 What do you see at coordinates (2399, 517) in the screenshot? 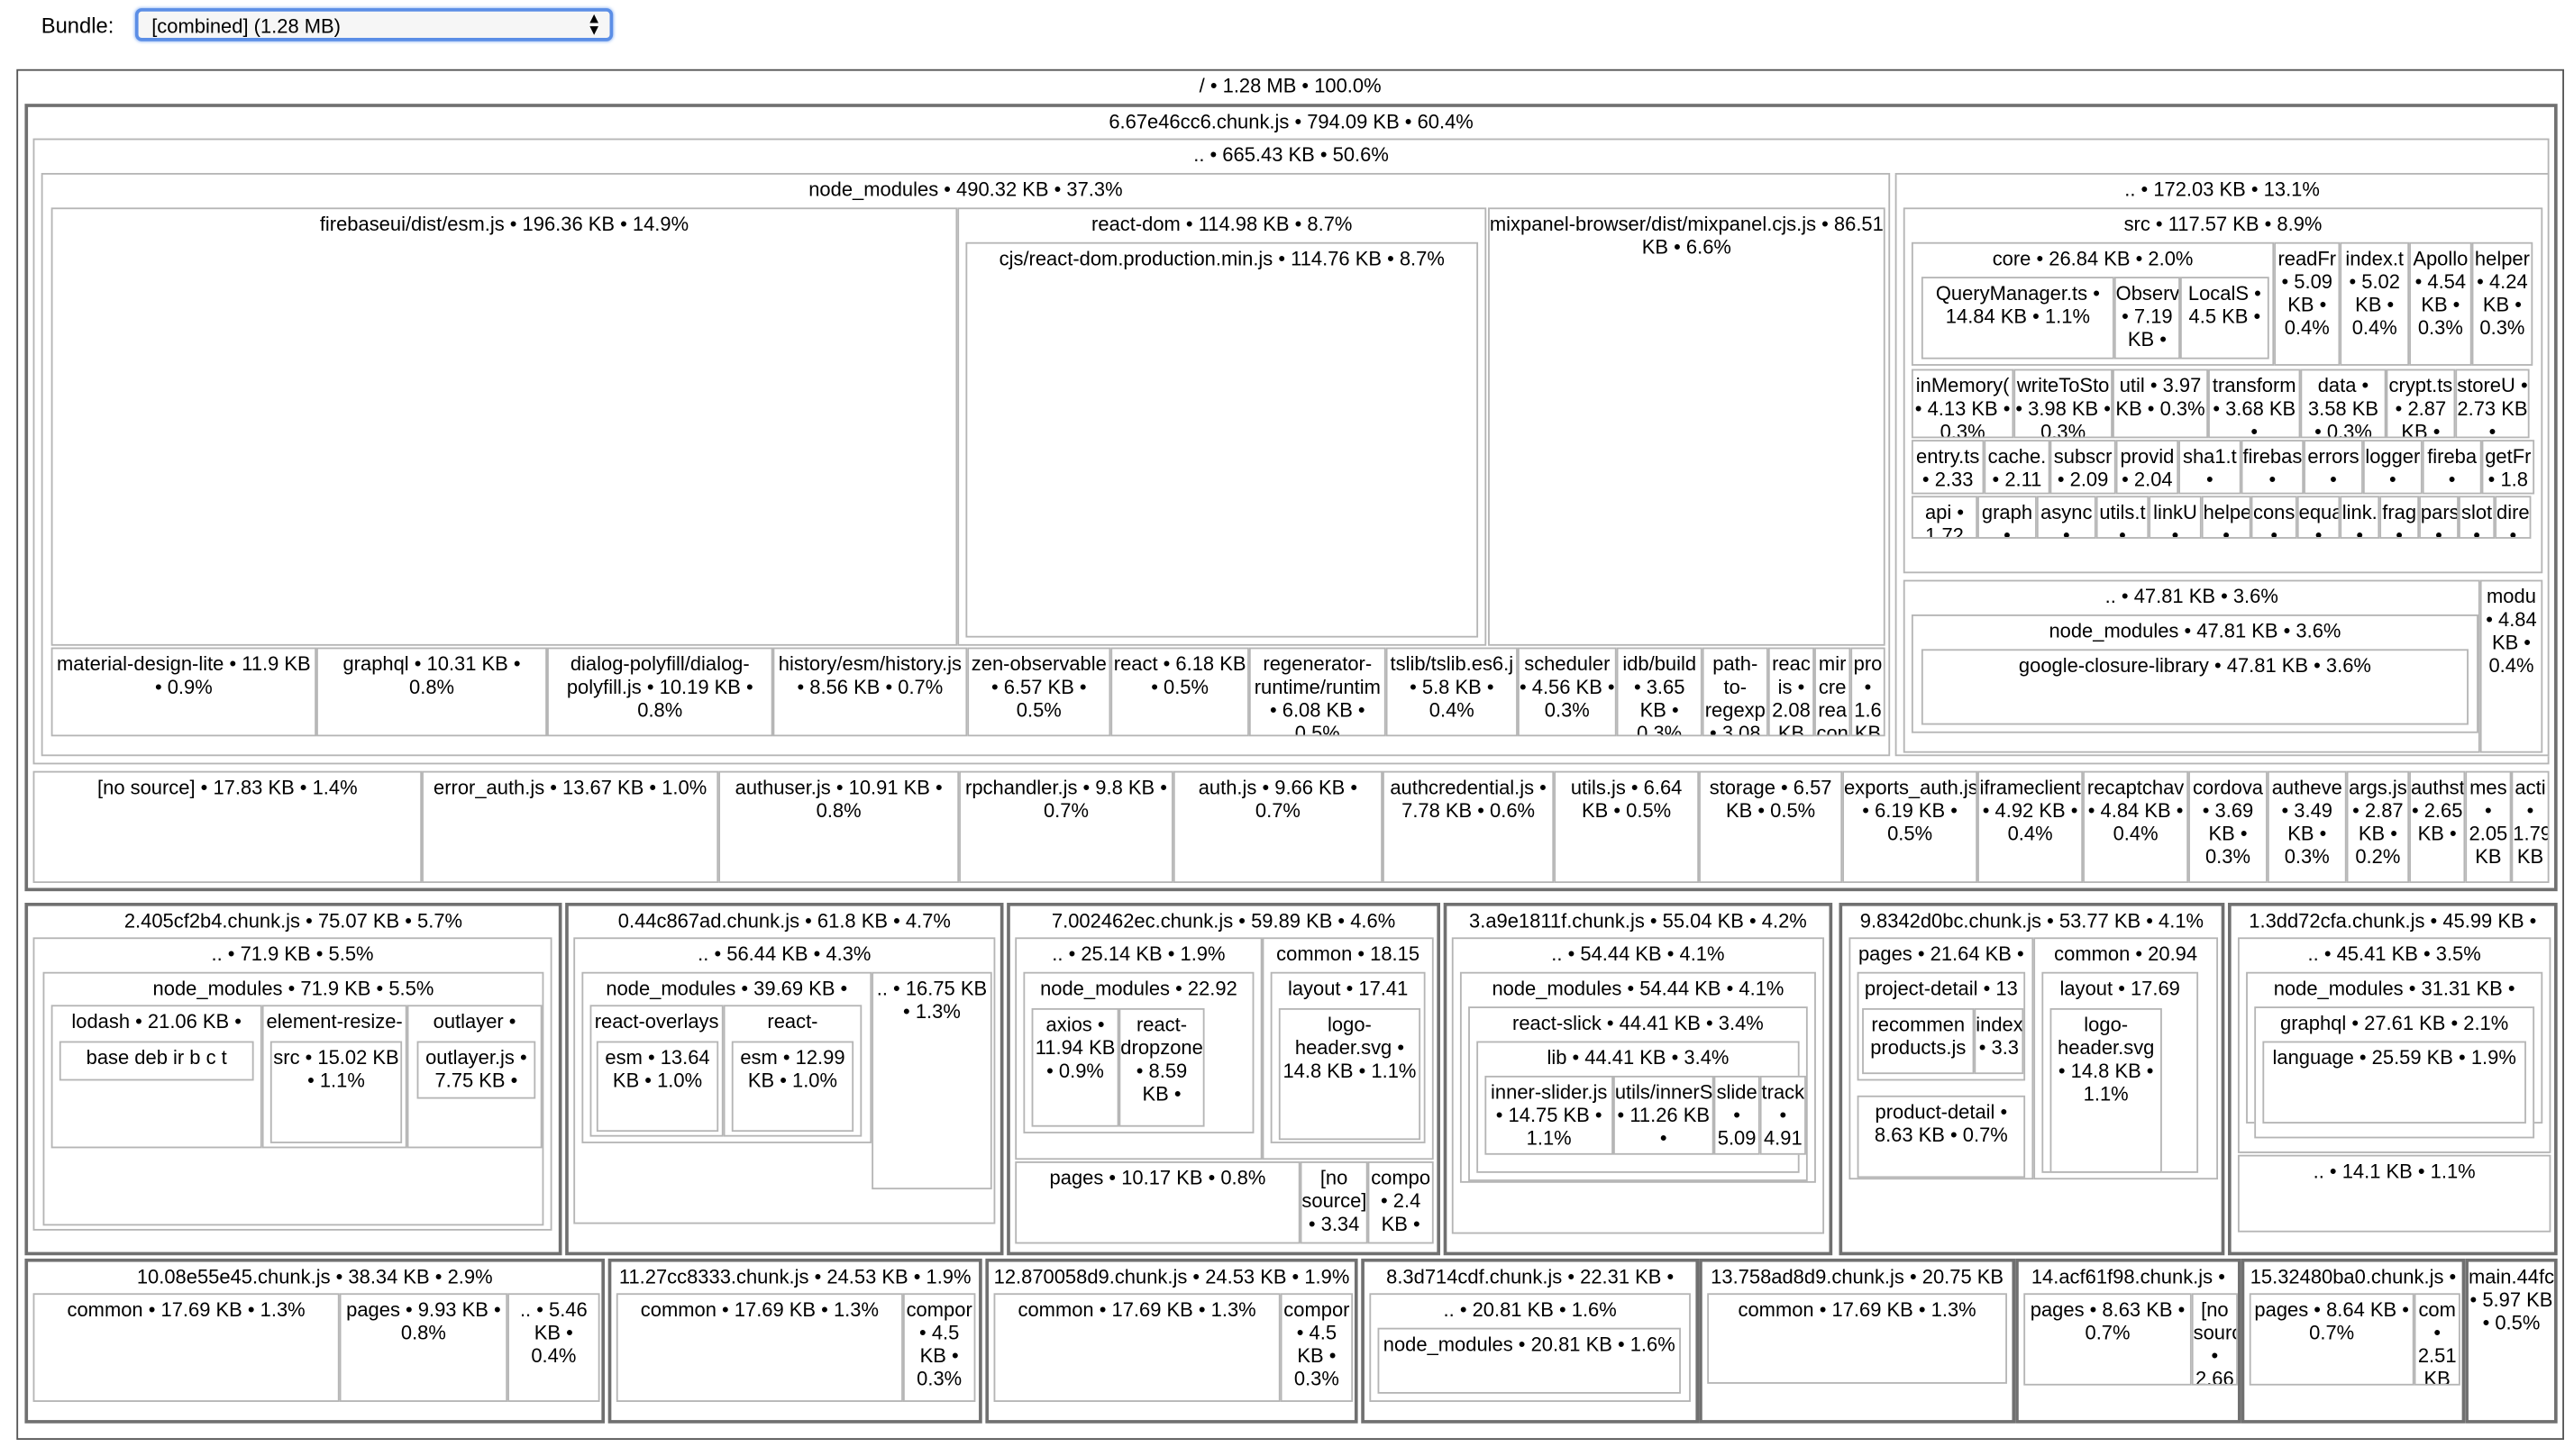
I see `treemap-node: frag •` at bounding box center [2399, 517].